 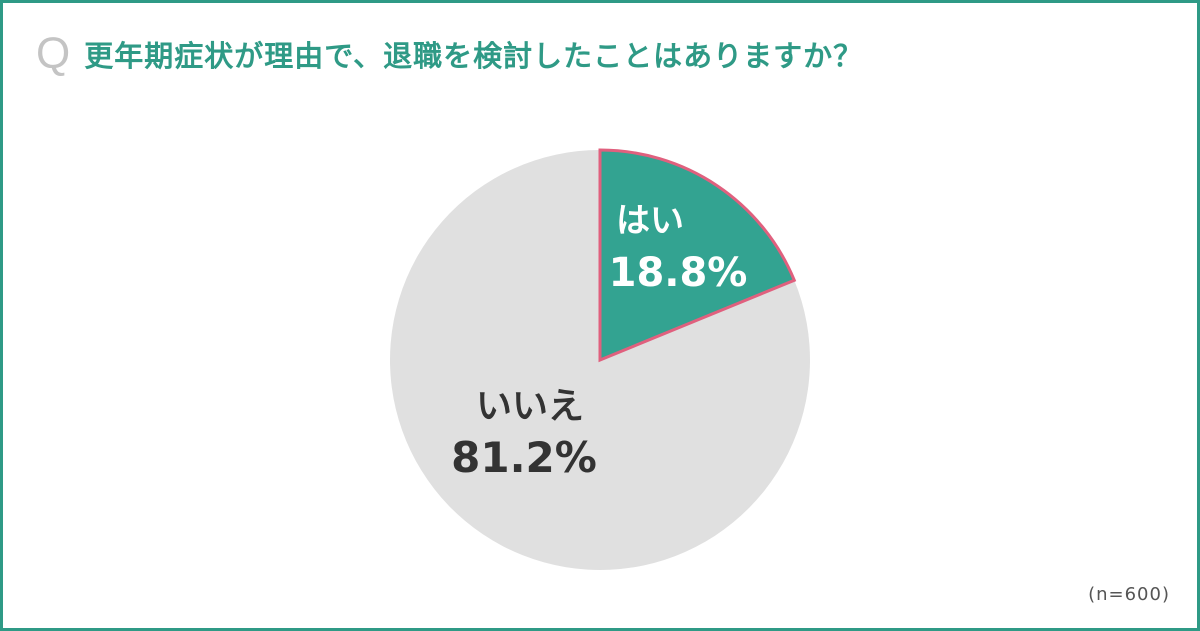 I want to click on slice-value-label-no: 81.2%, so click(x=524, y=457).